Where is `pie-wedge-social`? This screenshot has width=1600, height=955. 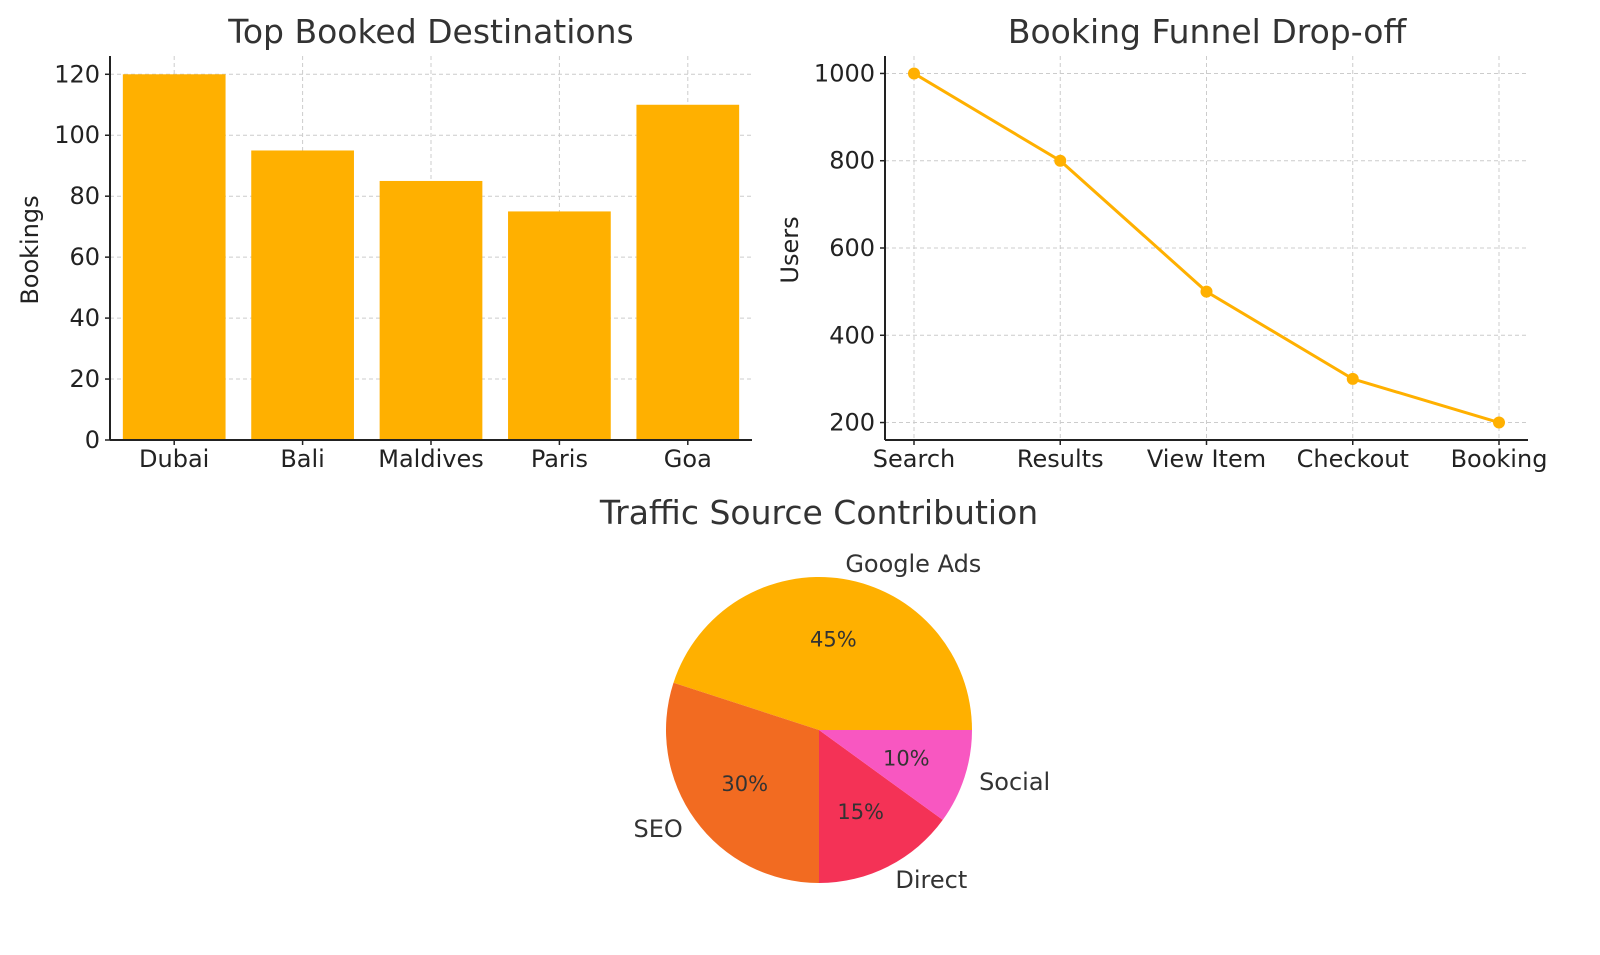
pie-wedge-social is located at coordinates (895, 775).